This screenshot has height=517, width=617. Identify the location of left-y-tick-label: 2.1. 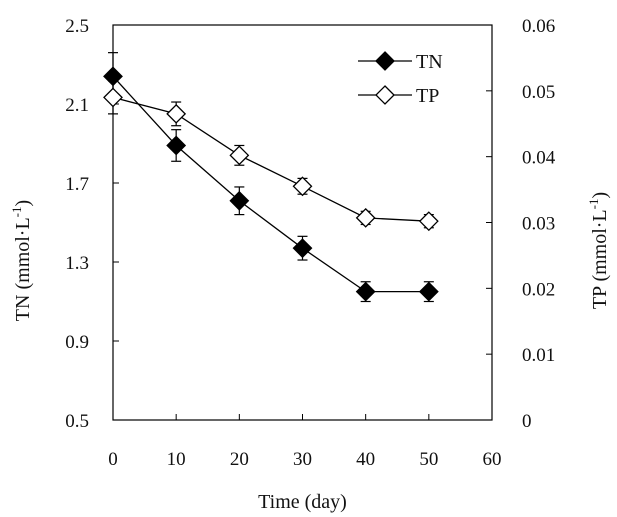
(77, 105).